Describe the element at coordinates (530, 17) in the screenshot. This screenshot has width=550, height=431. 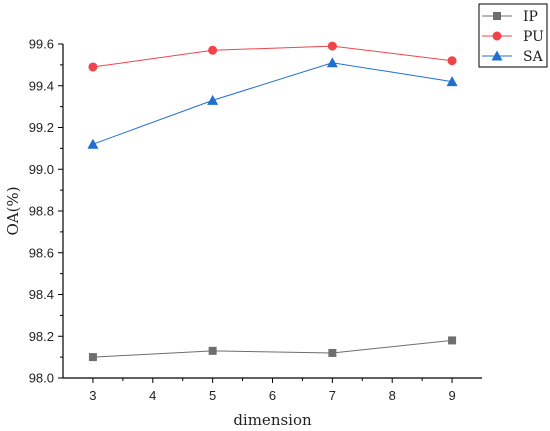
I see `legend-label-ip: IP` at that location.